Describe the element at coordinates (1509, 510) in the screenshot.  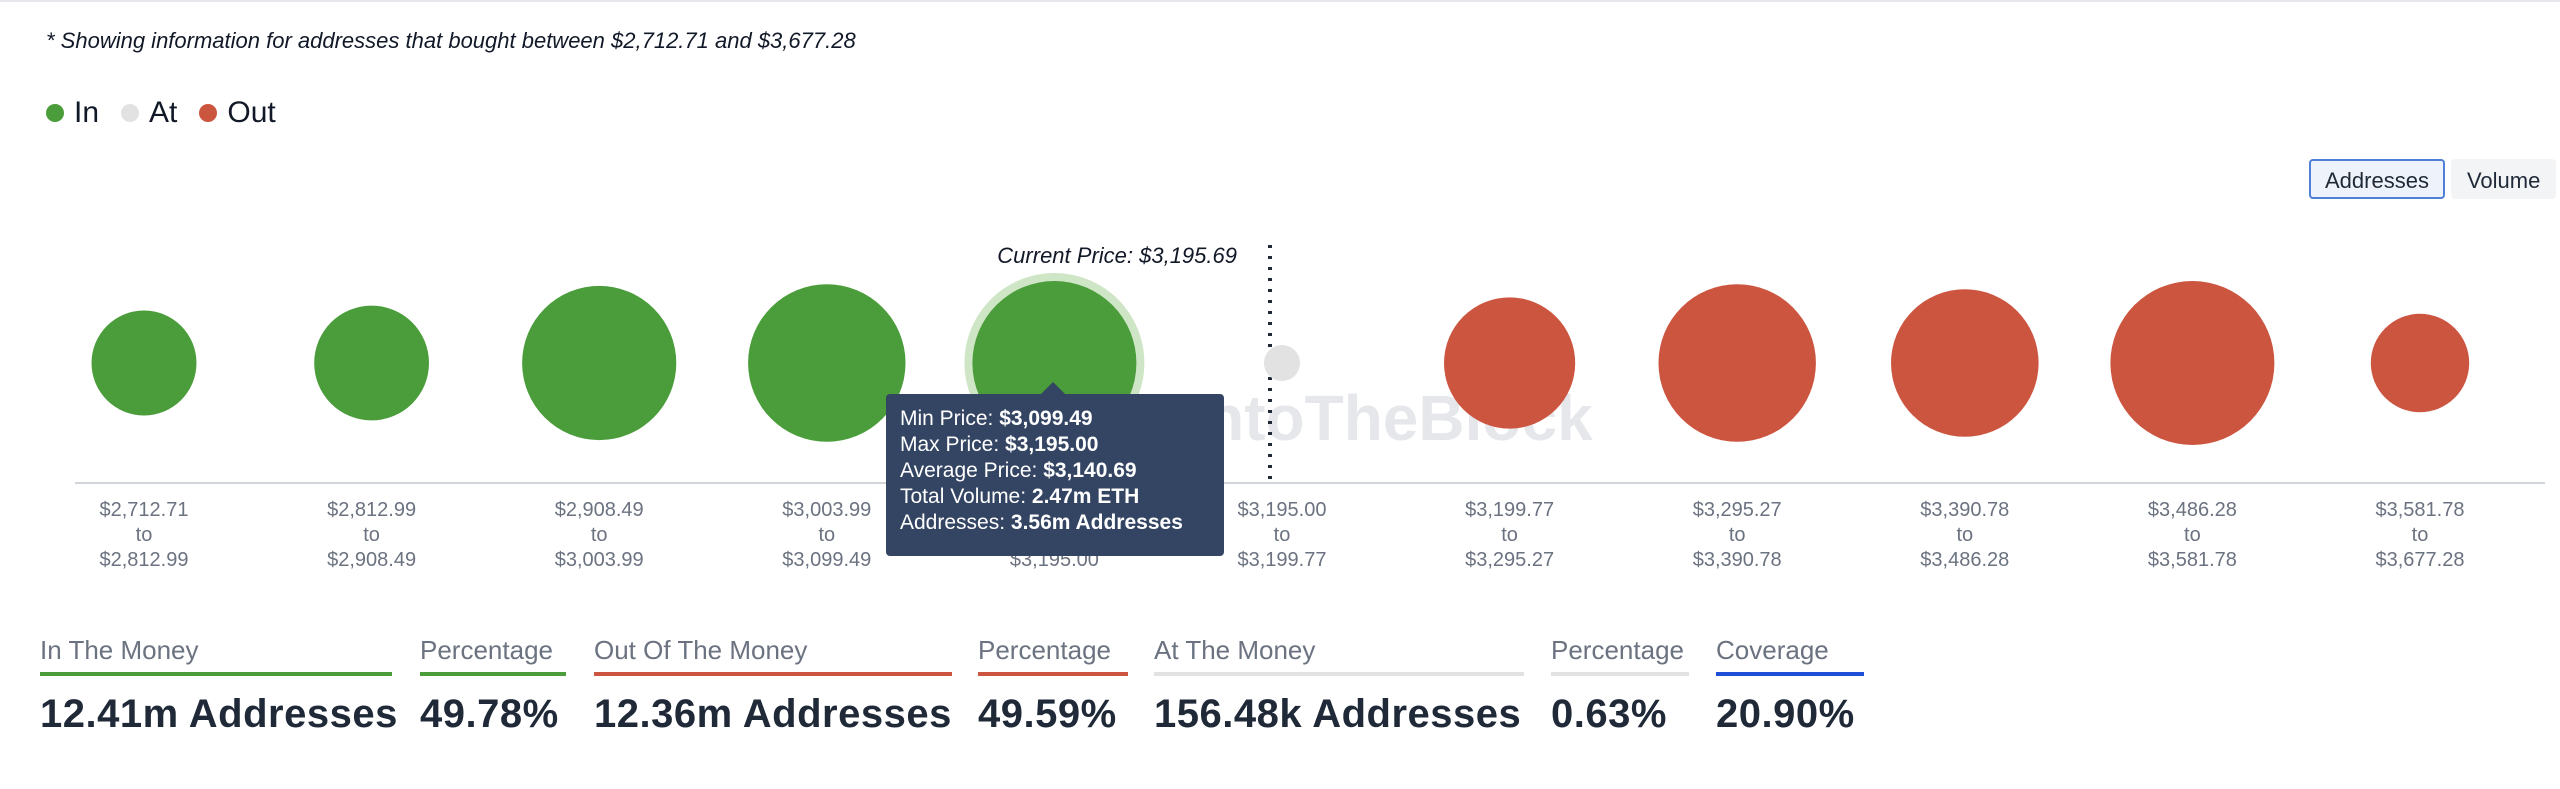
I see `x-label-low: $3,199.77` at that location.